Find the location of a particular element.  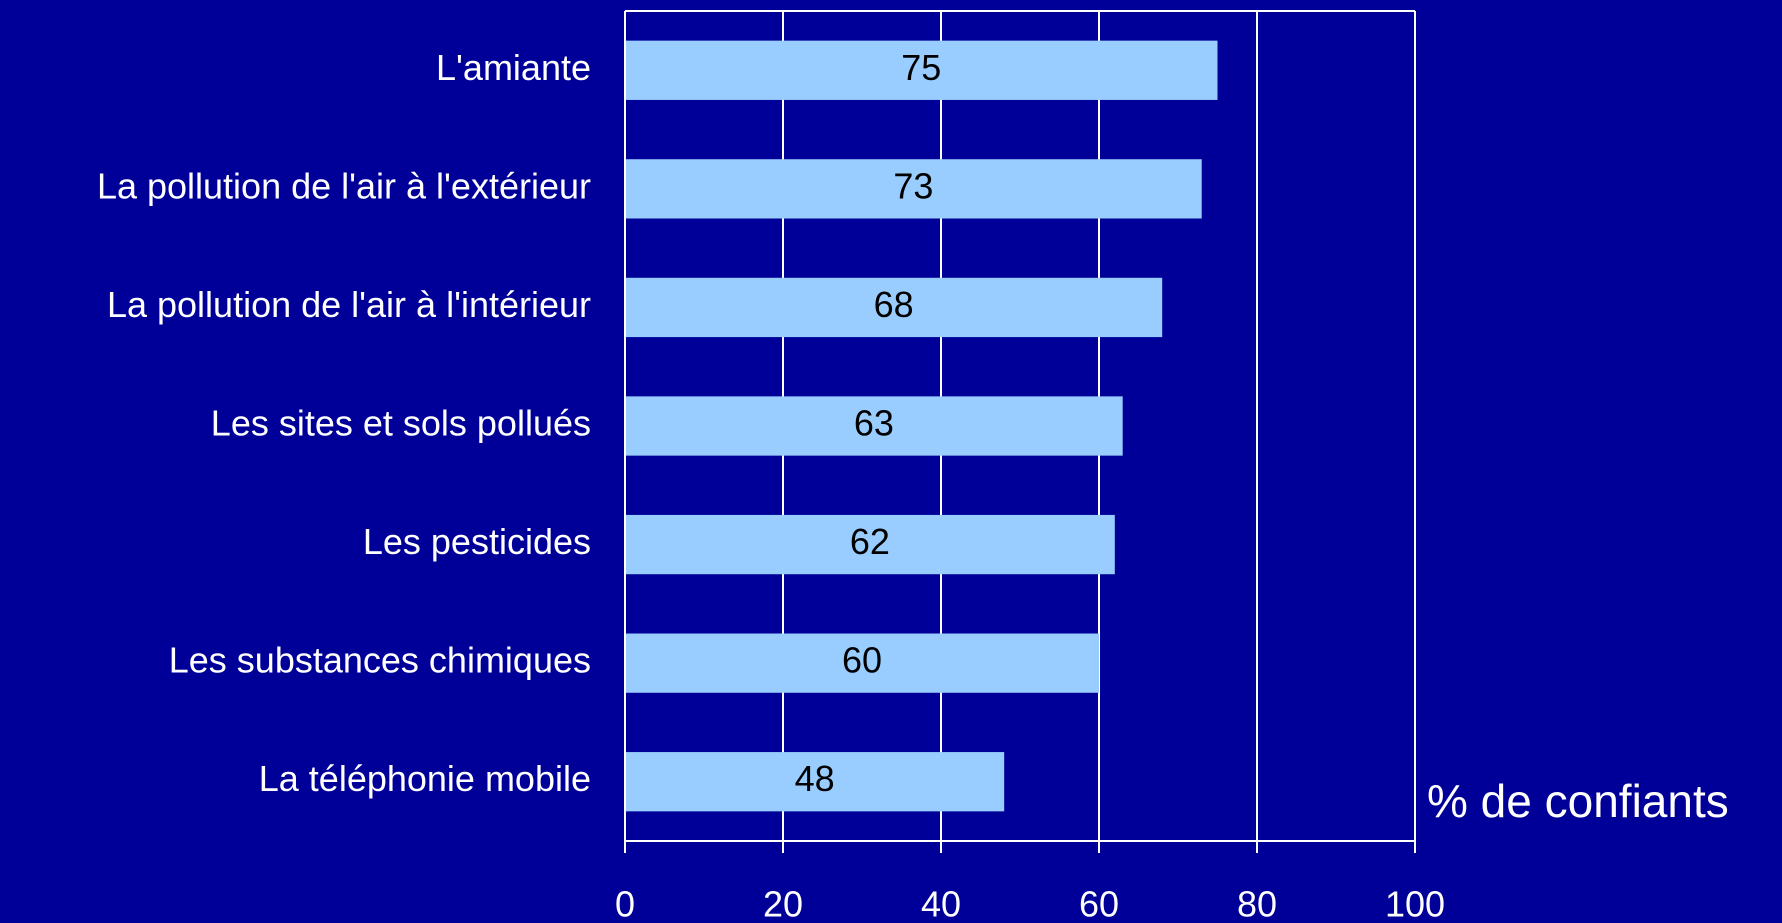

data-label: 60 is located at coordinates (862, 660).